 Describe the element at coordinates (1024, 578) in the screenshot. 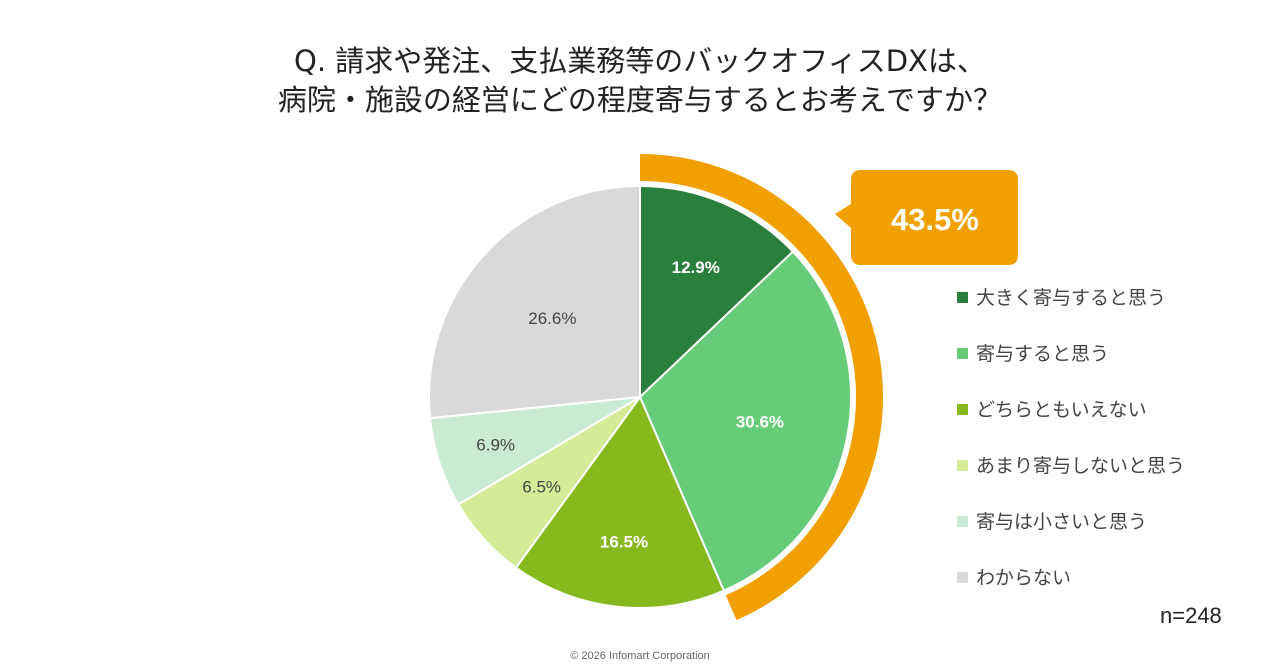

I see `legend-label: わからない` at that location.